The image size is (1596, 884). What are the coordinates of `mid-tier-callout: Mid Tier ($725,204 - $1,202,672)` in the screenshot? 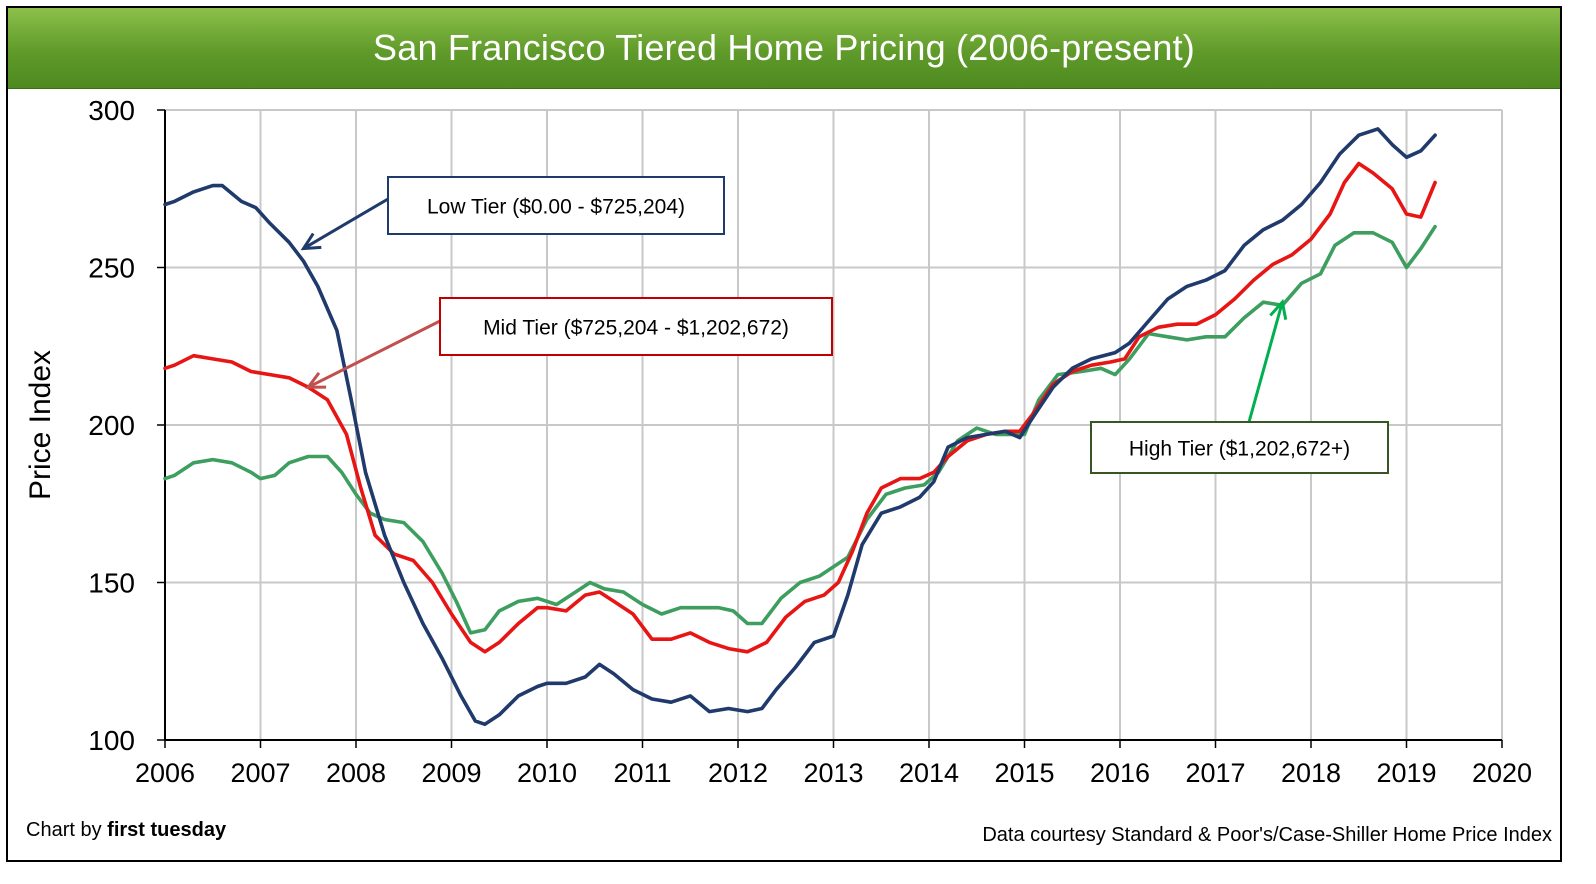 It's located at (569, 343).